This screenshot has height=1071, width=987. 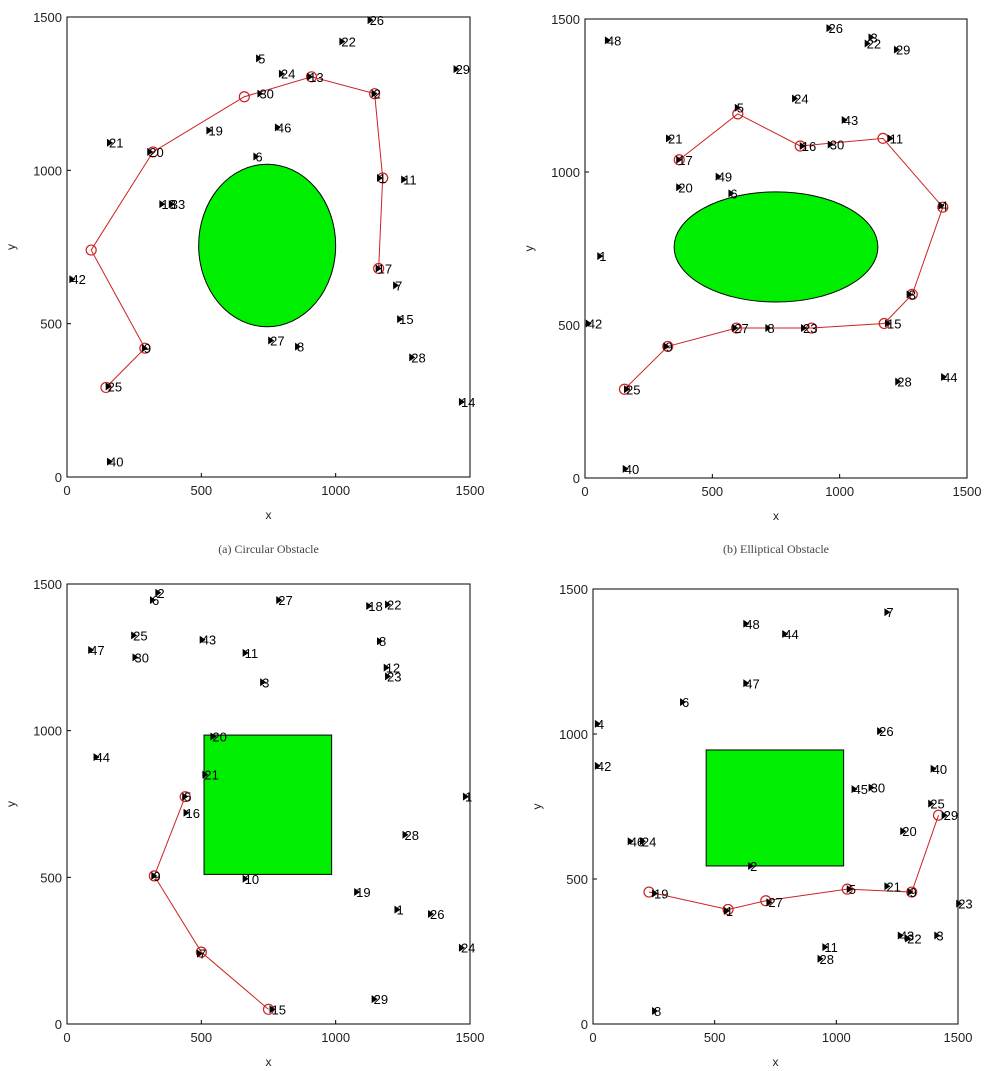 What do you see at coordinates (944, 206) in the screenshot?
I see `point-label: 4` at bounding box center [944, 206].